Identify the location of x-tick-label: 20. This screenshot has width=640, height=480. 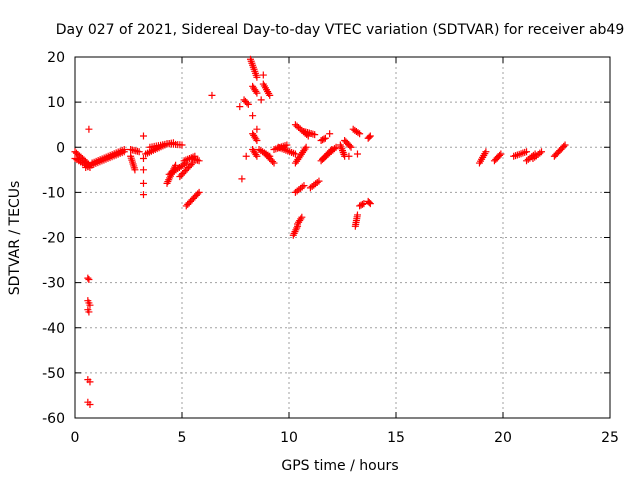
(503, 438).